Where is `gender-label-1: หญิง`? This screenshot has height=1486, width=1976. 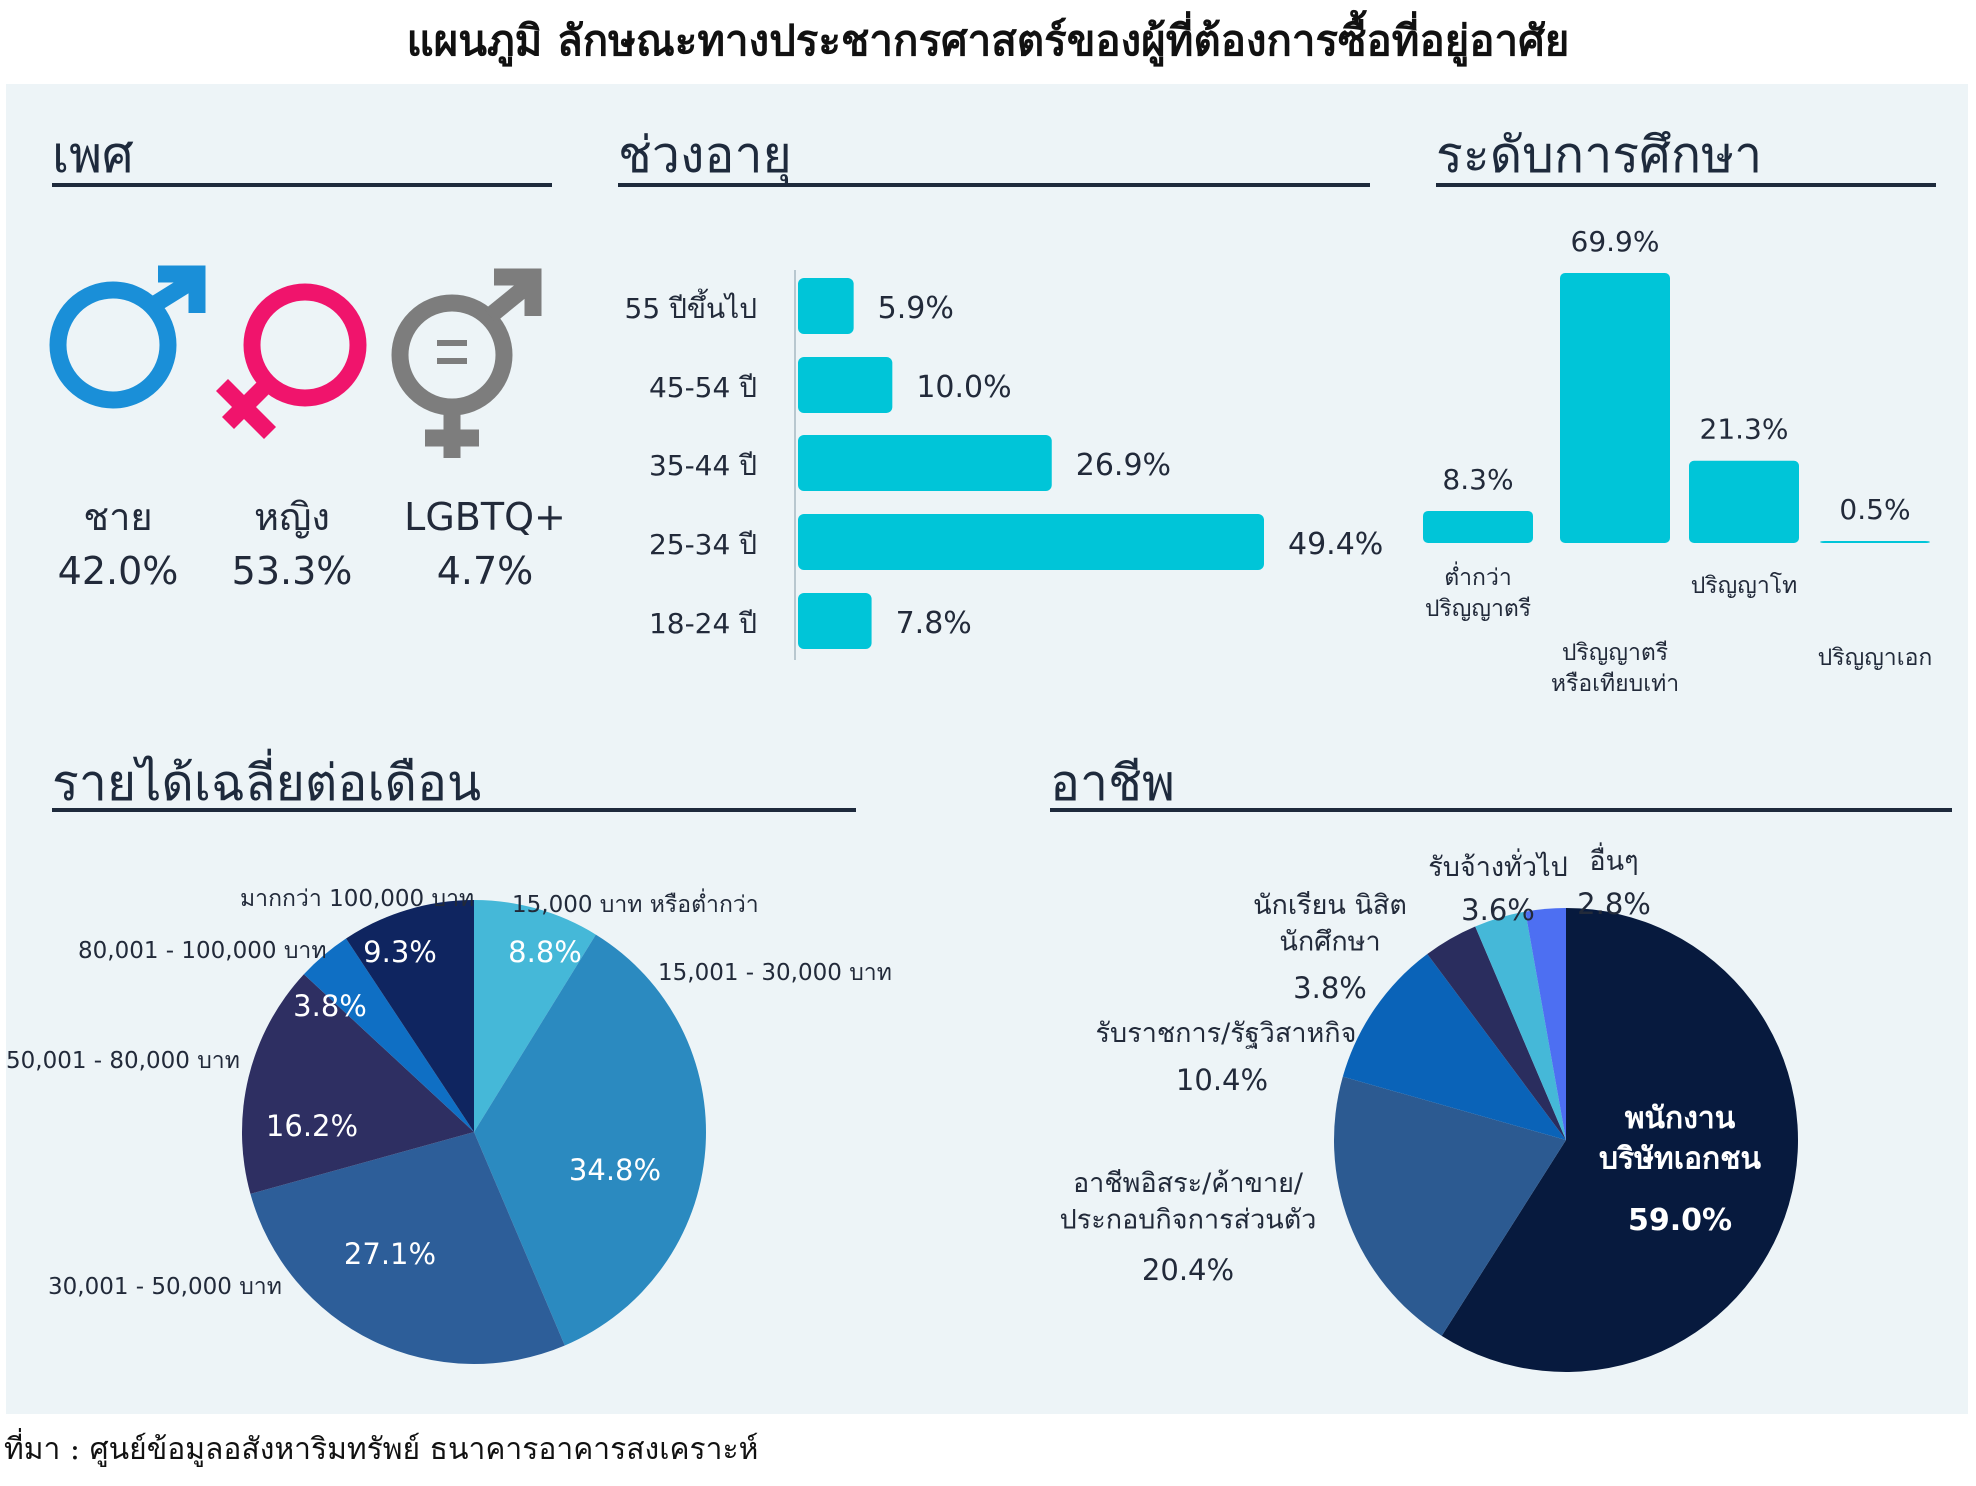 gender-label-1: หญิง is located at coordinates (292, 517).